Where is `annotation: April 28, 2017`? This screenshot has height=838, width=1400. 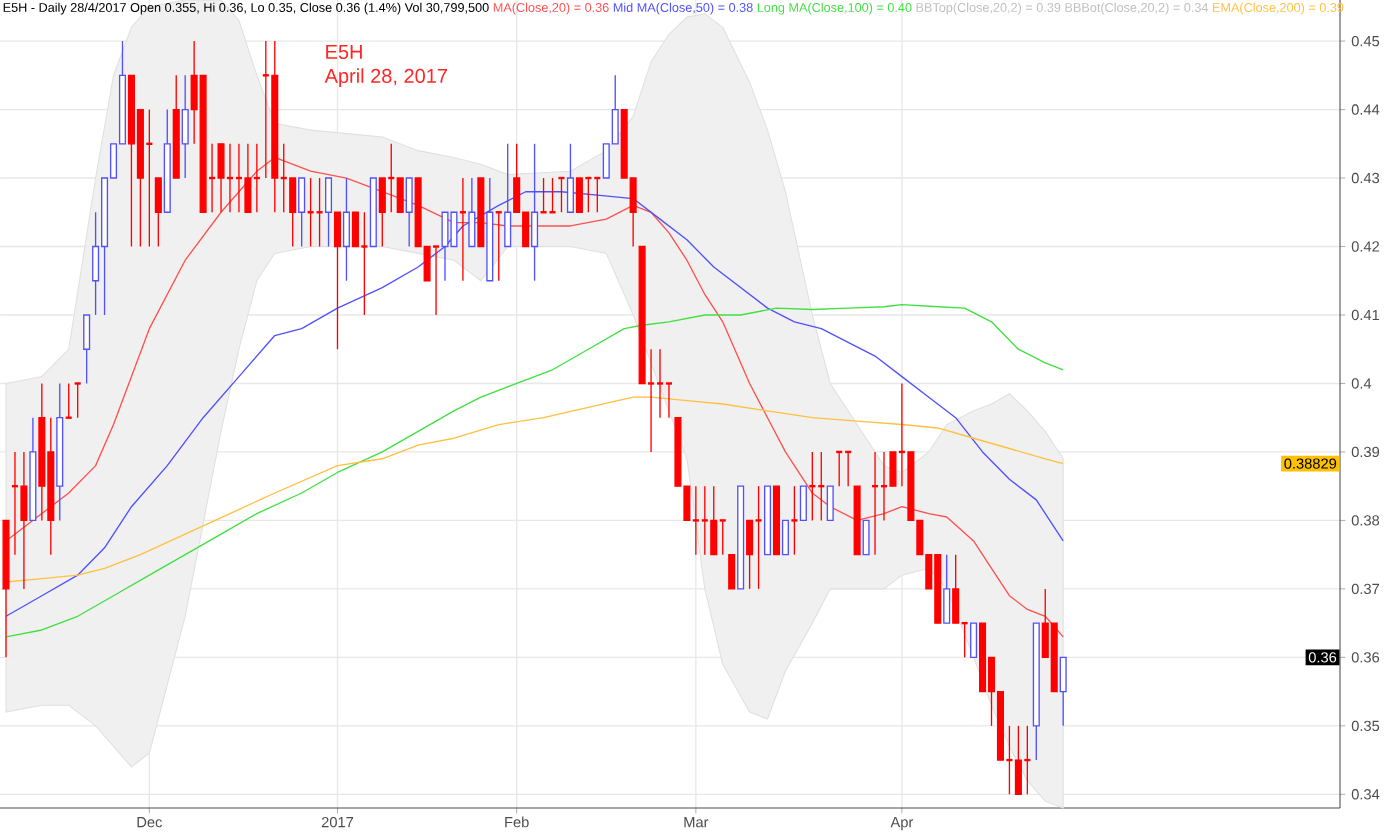 annotation: April 28, 2017 is located at coordinates (385, 77).